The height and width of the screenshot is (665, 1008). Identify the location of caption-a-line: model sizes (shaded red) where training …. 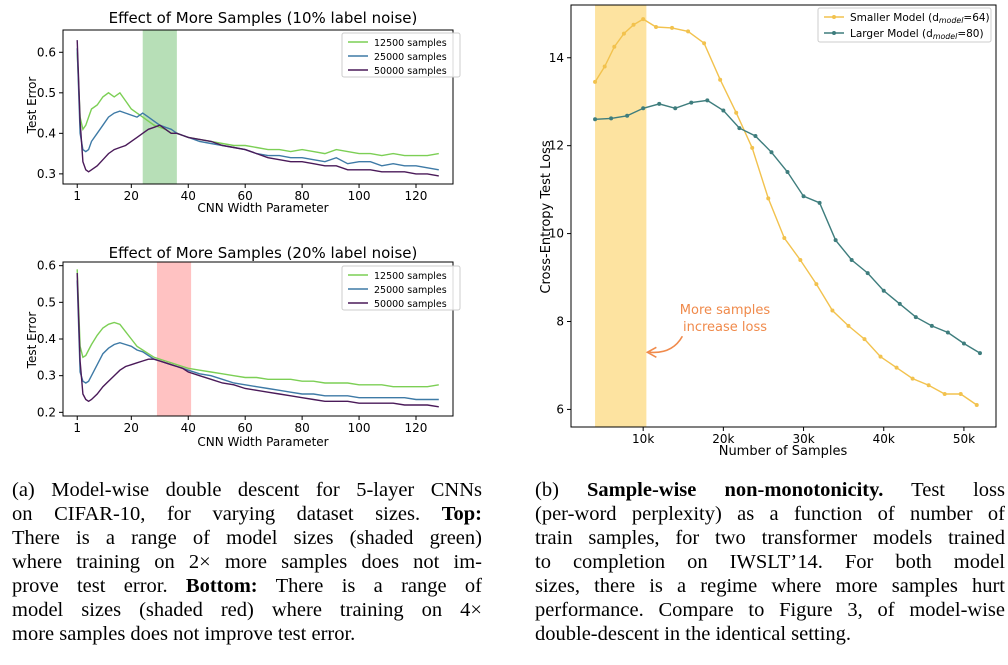
(247, 610).